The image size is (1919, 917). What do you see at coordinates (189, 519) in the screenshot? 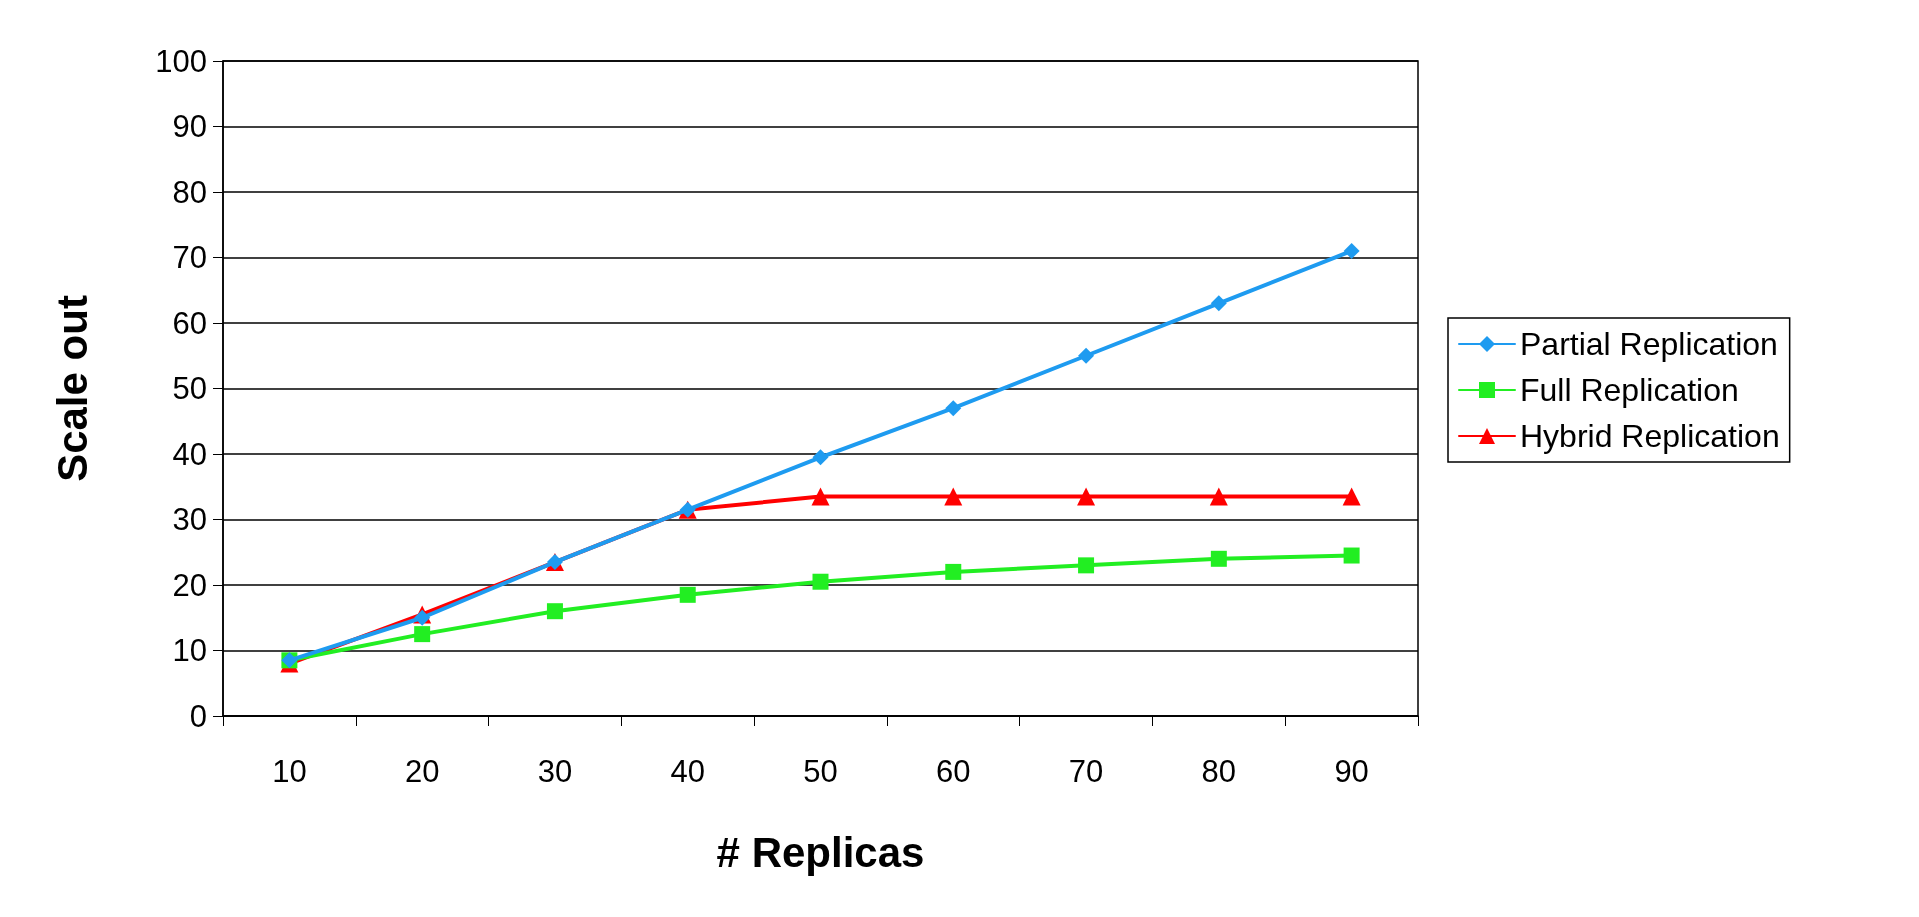
I see `y-tick-label: 30` at bounding box center [189, 519].